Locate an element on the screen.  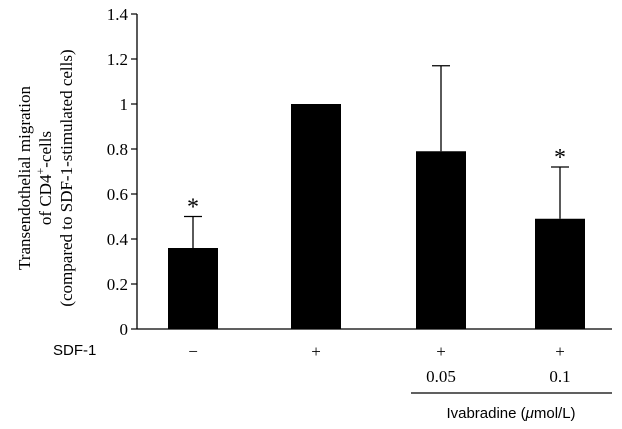
ivabradine-dose: 0.05 is located at coordinates (441, 376).